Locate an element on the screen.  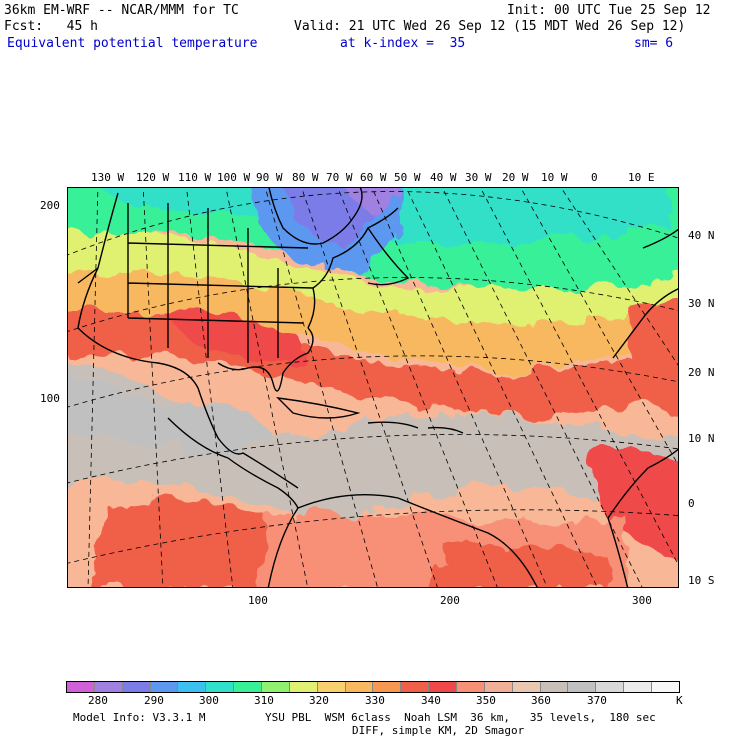
lon-label: 10 W is located at coordinates (554, 177).